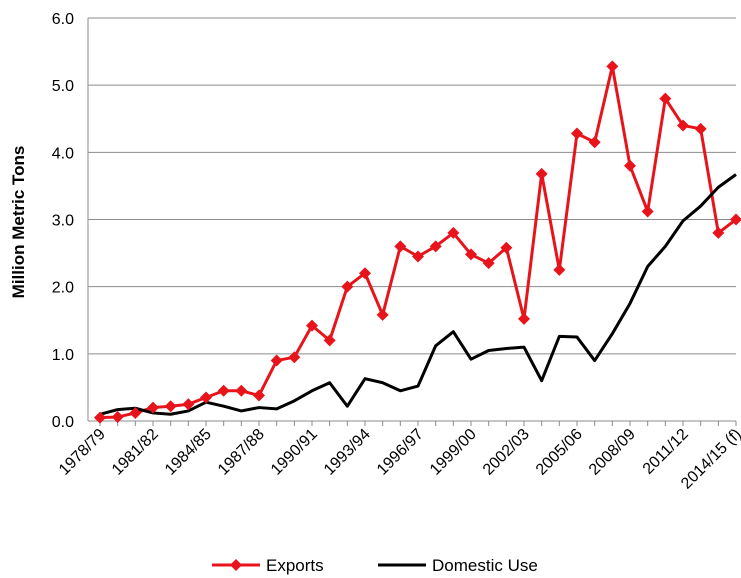 The width and height of the screenshot is (741, 578). What do you see at coordinates (18, 222) in the screenshot?
I see `y-axis-title: Million Metric Tons` at bounding box center [18, 222].